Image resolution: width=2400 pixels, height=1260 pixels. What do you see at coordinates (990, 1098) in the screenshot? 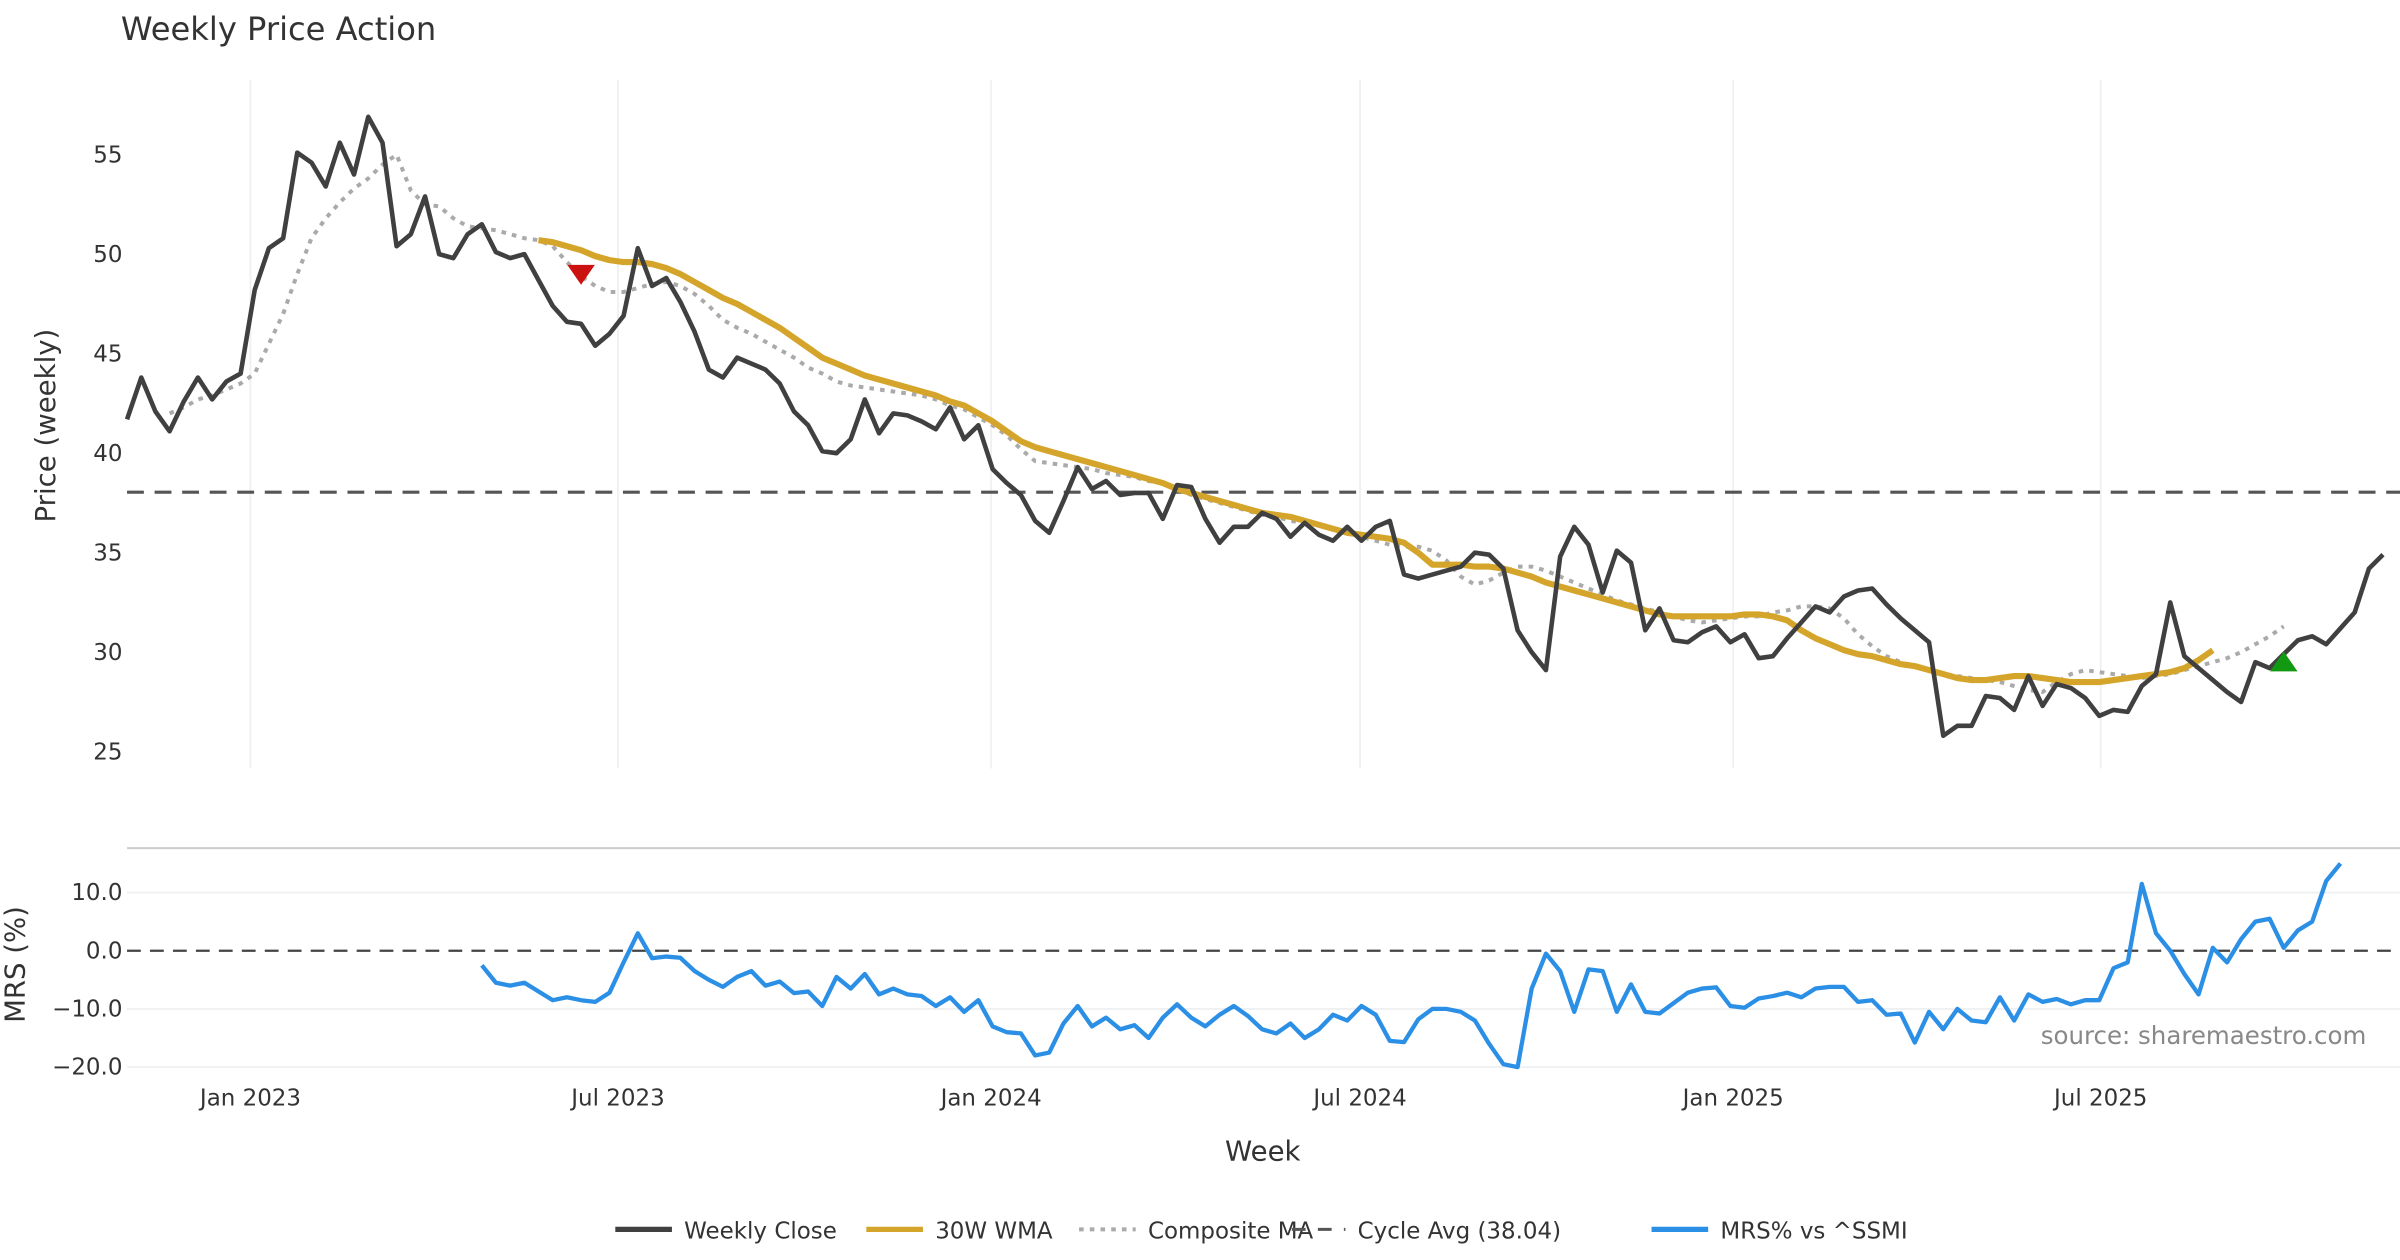
I see `x-tick-label: Jan 2024` at bounding box center [990, 1098].